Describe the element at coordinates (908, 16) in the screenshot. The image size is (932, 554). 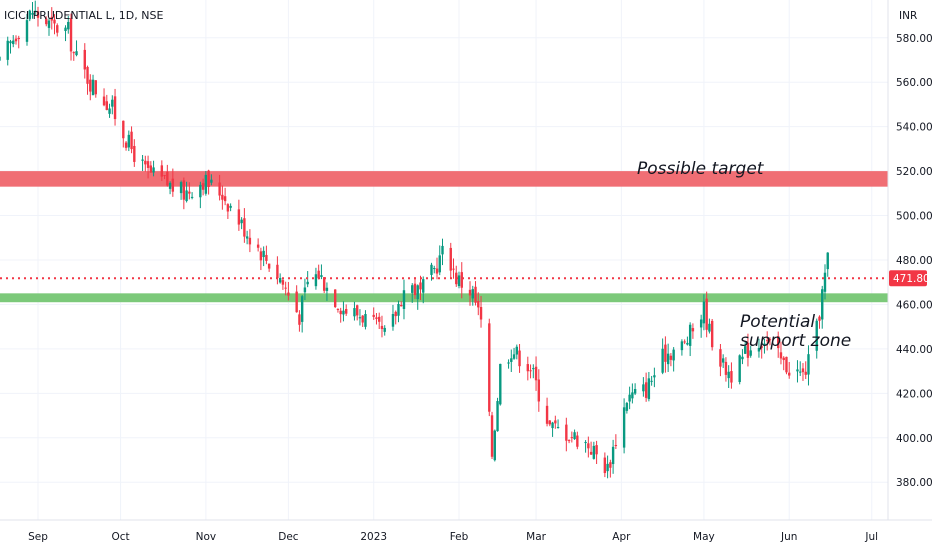
I see `currency-label: INR` at that location.